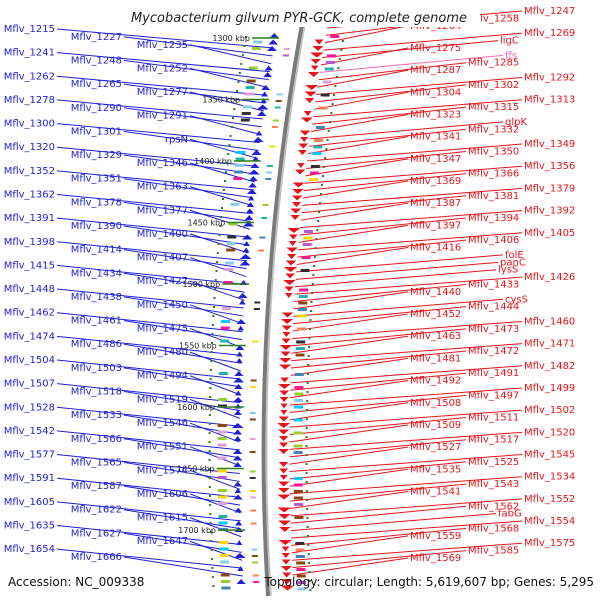 Image resolution: width=600 pixels, height=600 pixels. Describe the element at coordinates (162, 258) in the screenshot. I see `gene-label-left: Mflv_1407` at that location.